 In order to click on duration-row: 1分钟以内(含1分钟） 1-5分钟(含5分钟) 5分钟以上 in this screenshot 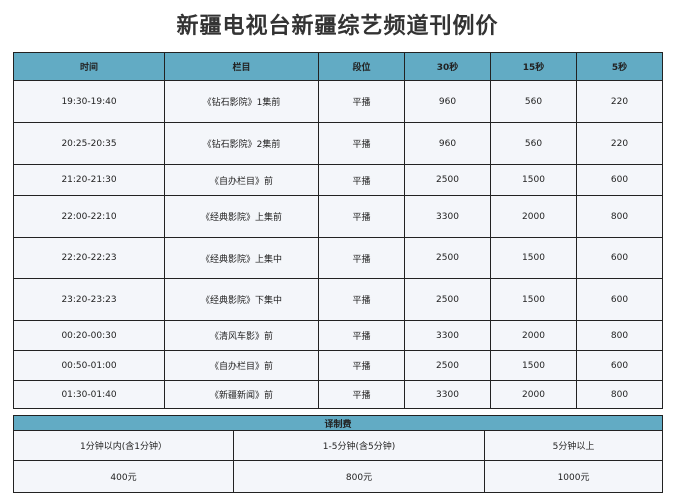, I will do `click(338, 445)`.